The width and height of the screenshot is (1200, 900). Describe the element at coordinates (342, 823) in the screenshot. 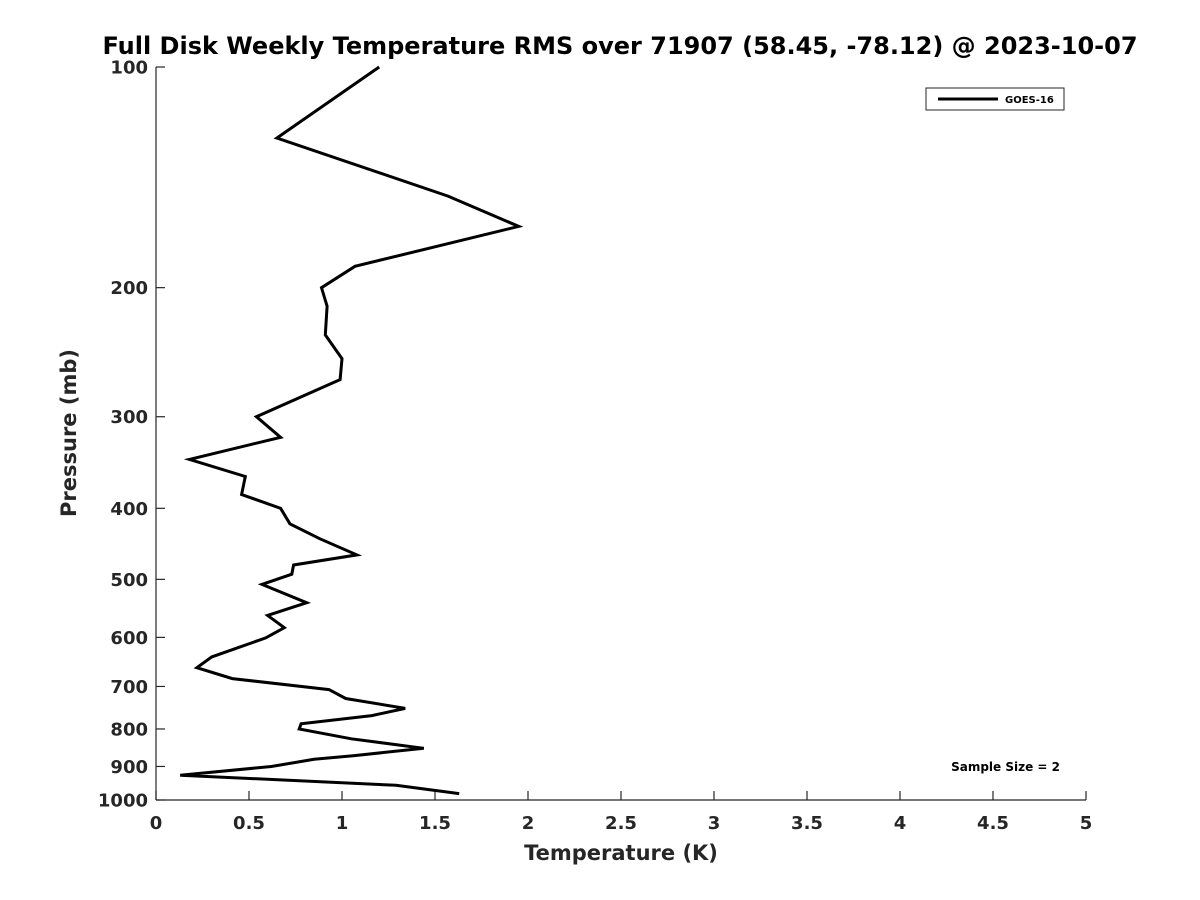

I see `x-tick-label: 1` at that location.